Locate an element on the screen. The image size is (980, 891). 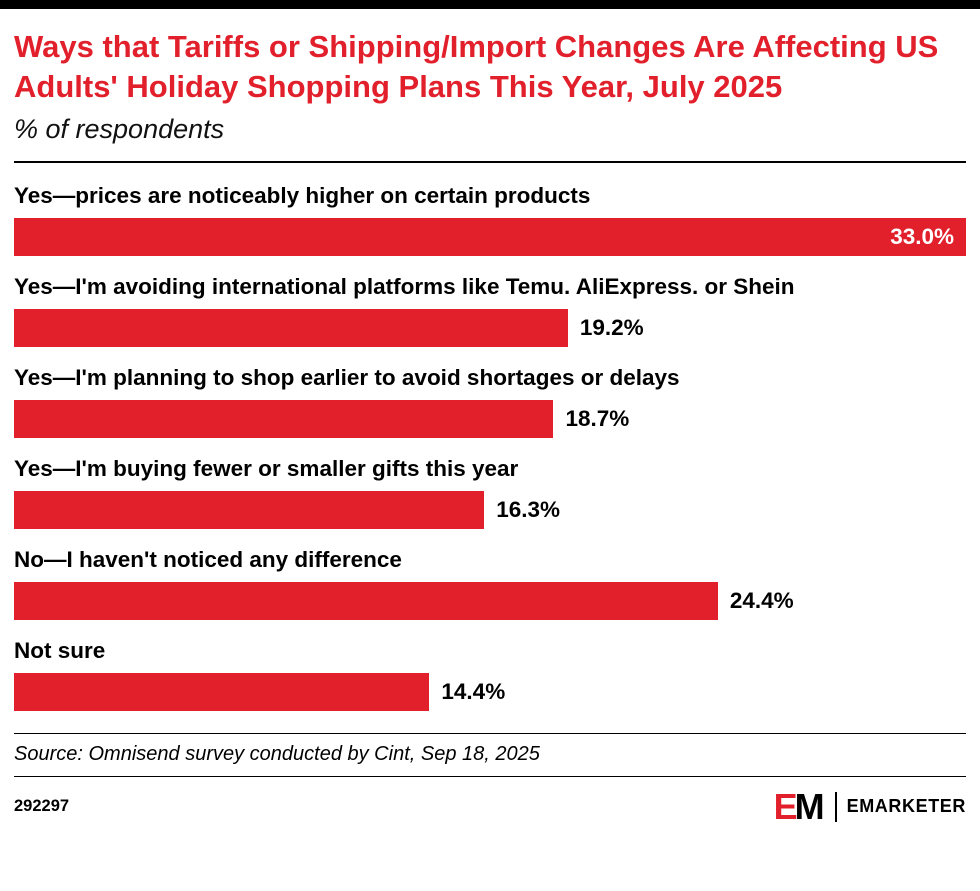
bar-row: No—I haven't noticed any difference 24.4% is located at coordinates (490, 583).